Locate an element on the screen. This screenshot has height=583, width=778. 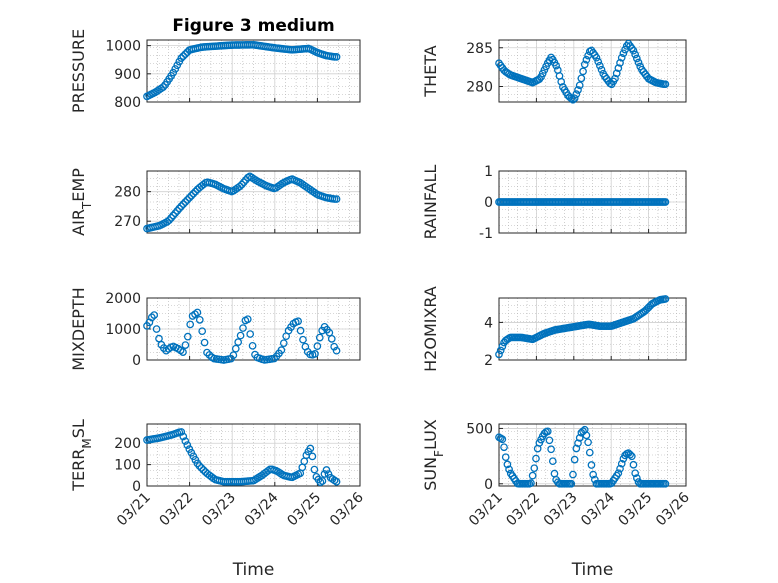
y-axis-label: THETA is located at coordinates (430, 71).